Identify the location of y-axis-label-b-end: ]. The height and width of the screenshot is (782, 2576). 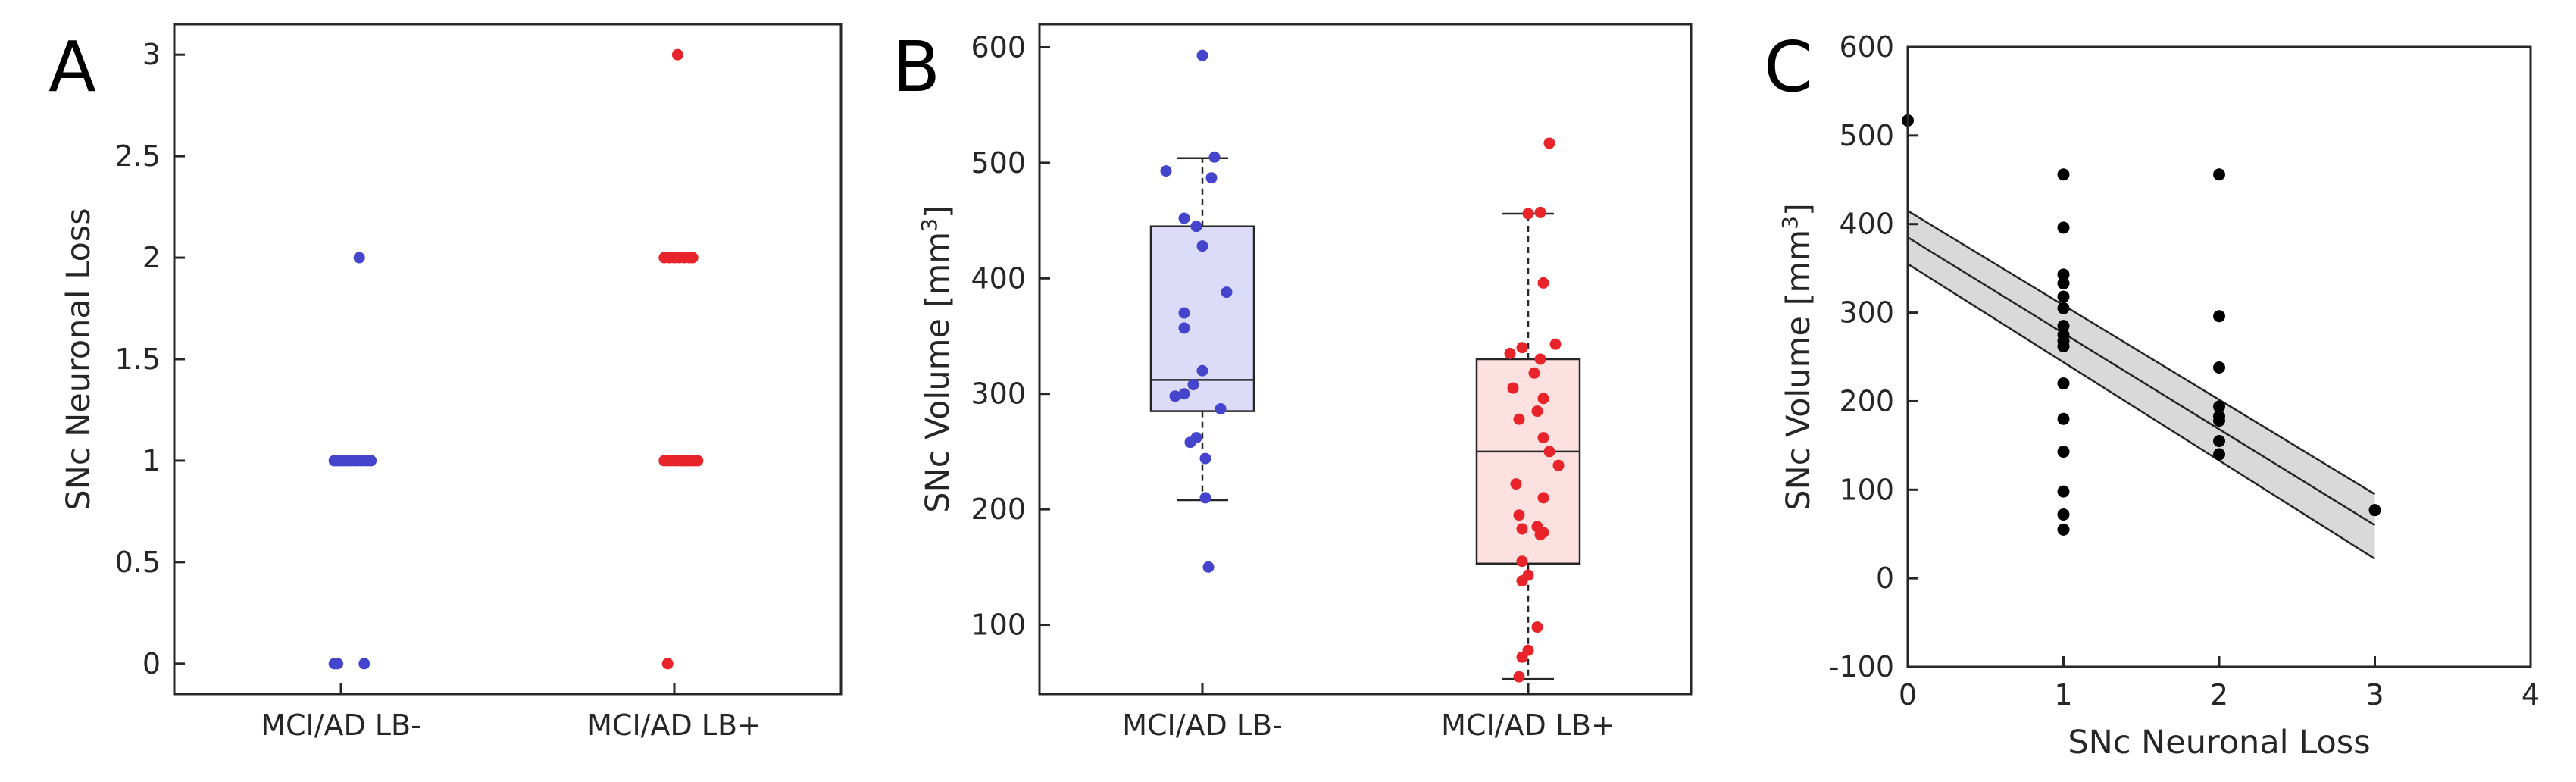
(938, 211).